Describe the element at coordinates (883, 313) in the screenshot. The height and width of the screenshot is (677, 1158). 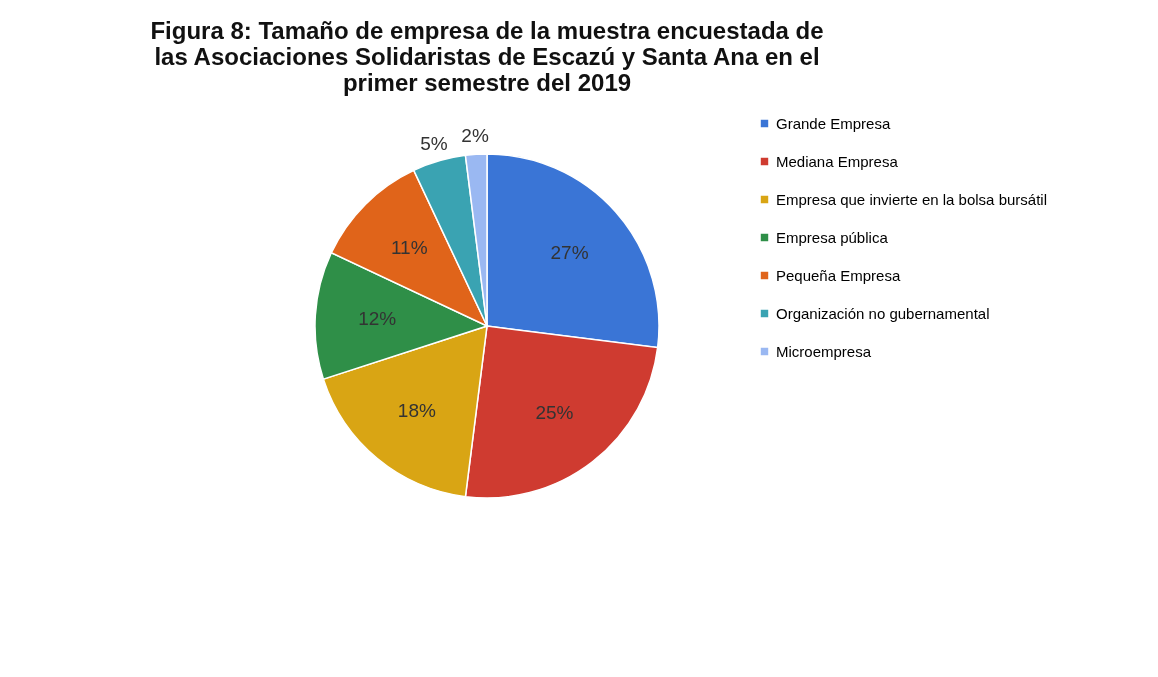
I see `legend-label: Organización no gubernamental` at that location.